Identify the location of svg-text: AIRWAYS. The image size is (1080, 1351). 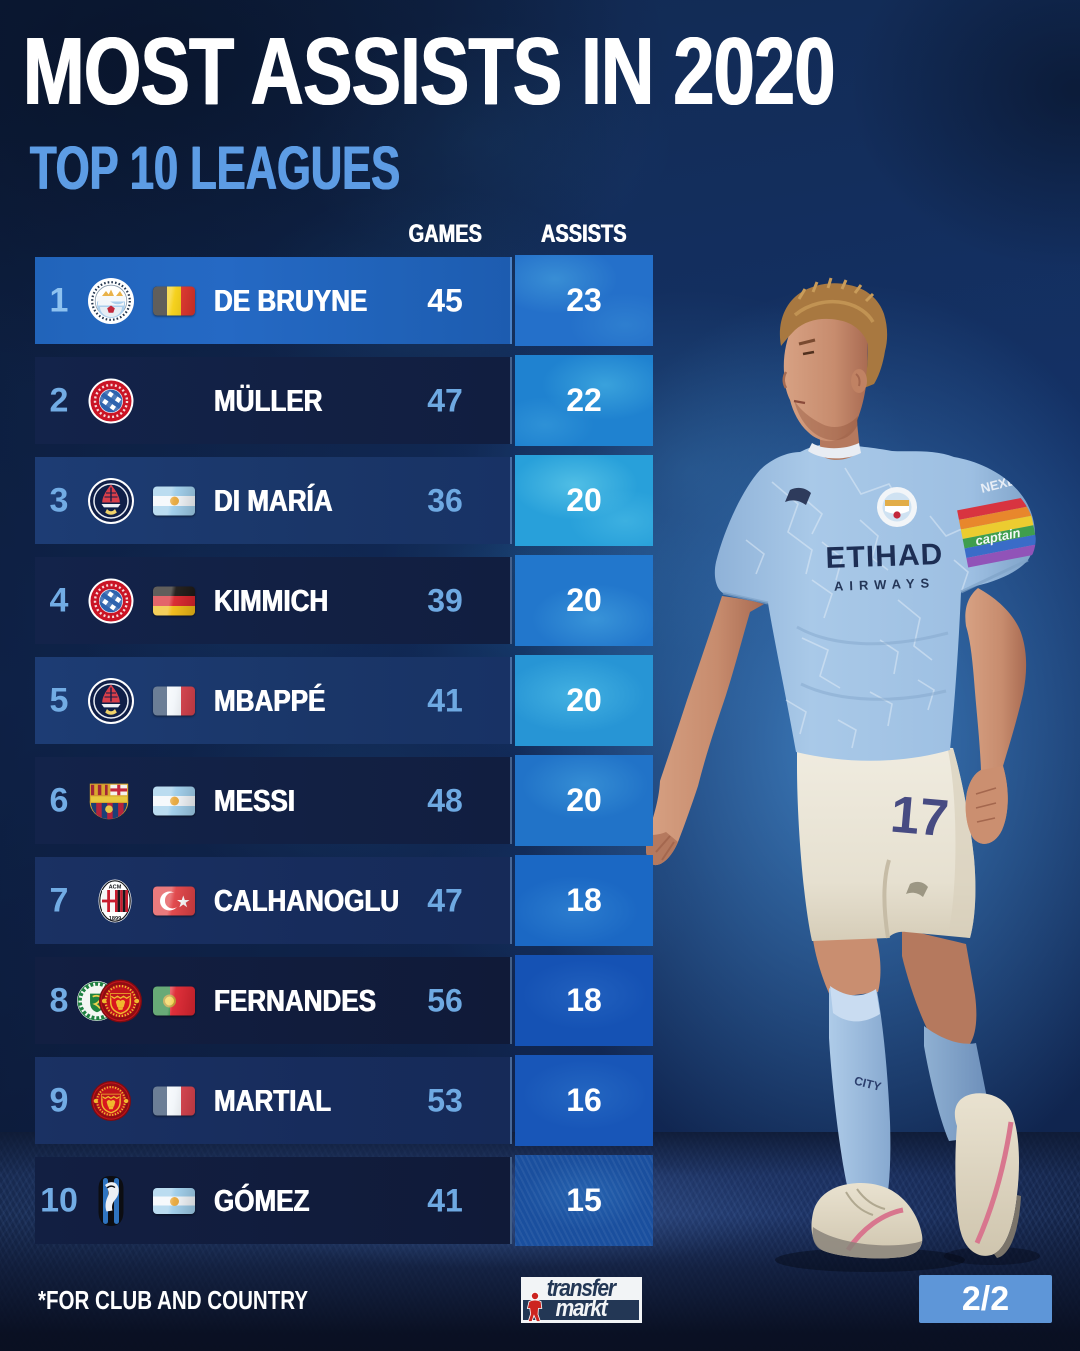
(885, 584).